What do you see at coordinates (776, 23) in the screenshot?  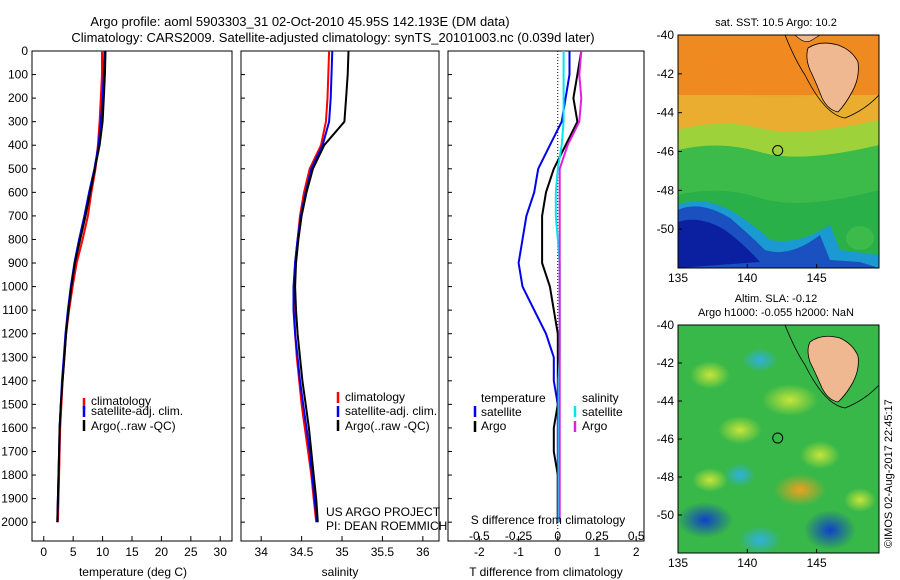 I see `sst-map-title: sat. SST: 10.5 Argo: 10.2` at bounding box center [776, 23].